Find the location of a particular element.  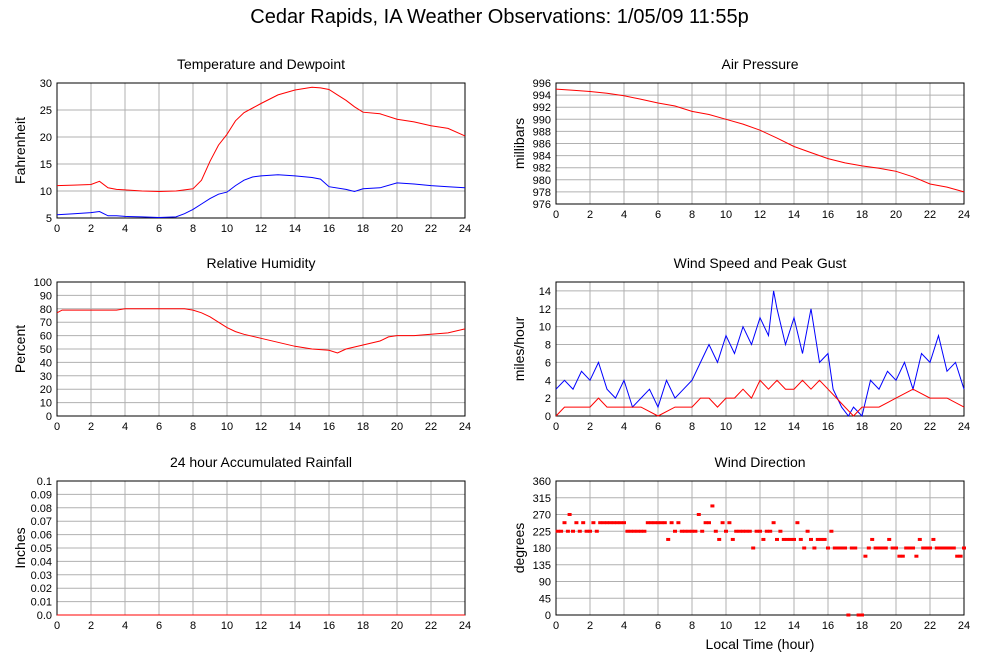

y-tick-label: 135 is located at coordinates (542, 566).